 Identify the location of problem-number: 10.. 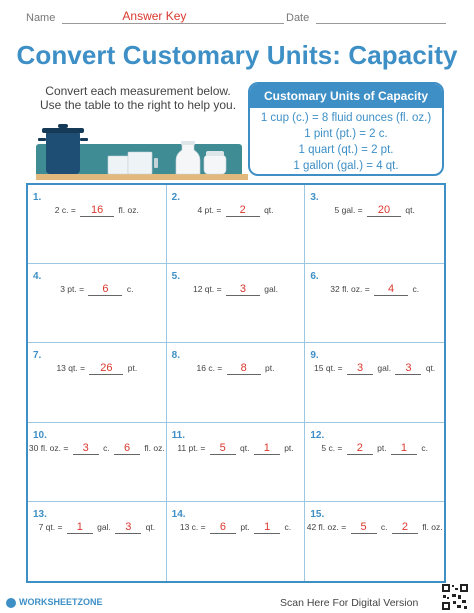
(40, 435).